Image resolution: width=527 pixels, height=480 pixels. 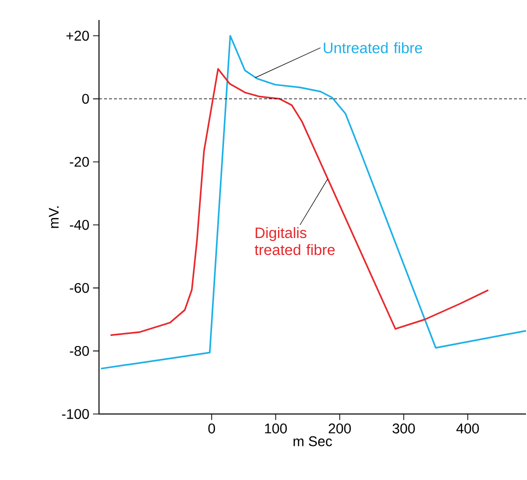 I want to click on y-axis-title: mV., so click(x=53, y=217).